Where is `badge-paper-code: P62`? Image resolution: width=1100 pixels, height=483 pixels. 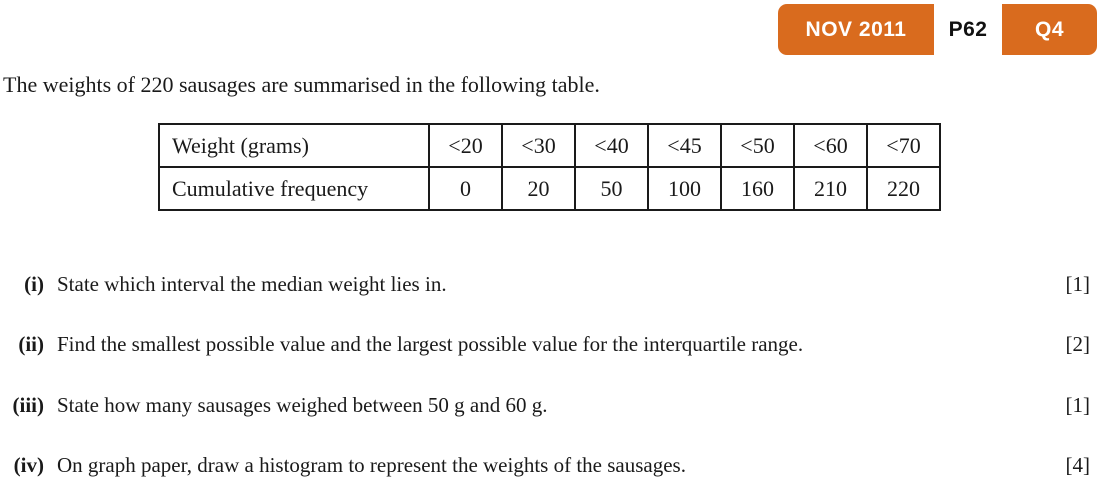 badge-paper-code: P62 is located at coordinates (968, 29).